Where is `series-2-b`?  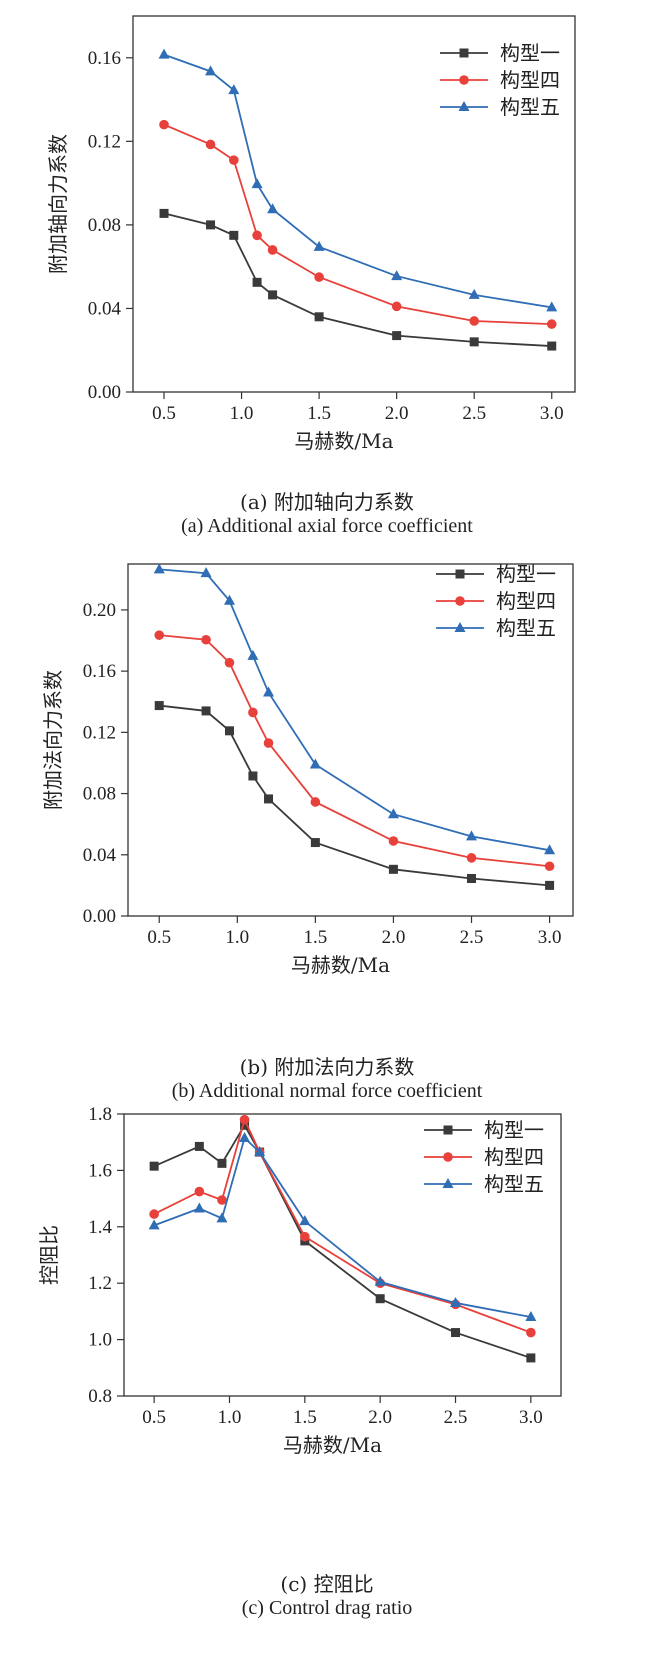 series-2-b is located at coordinates (354, 751).